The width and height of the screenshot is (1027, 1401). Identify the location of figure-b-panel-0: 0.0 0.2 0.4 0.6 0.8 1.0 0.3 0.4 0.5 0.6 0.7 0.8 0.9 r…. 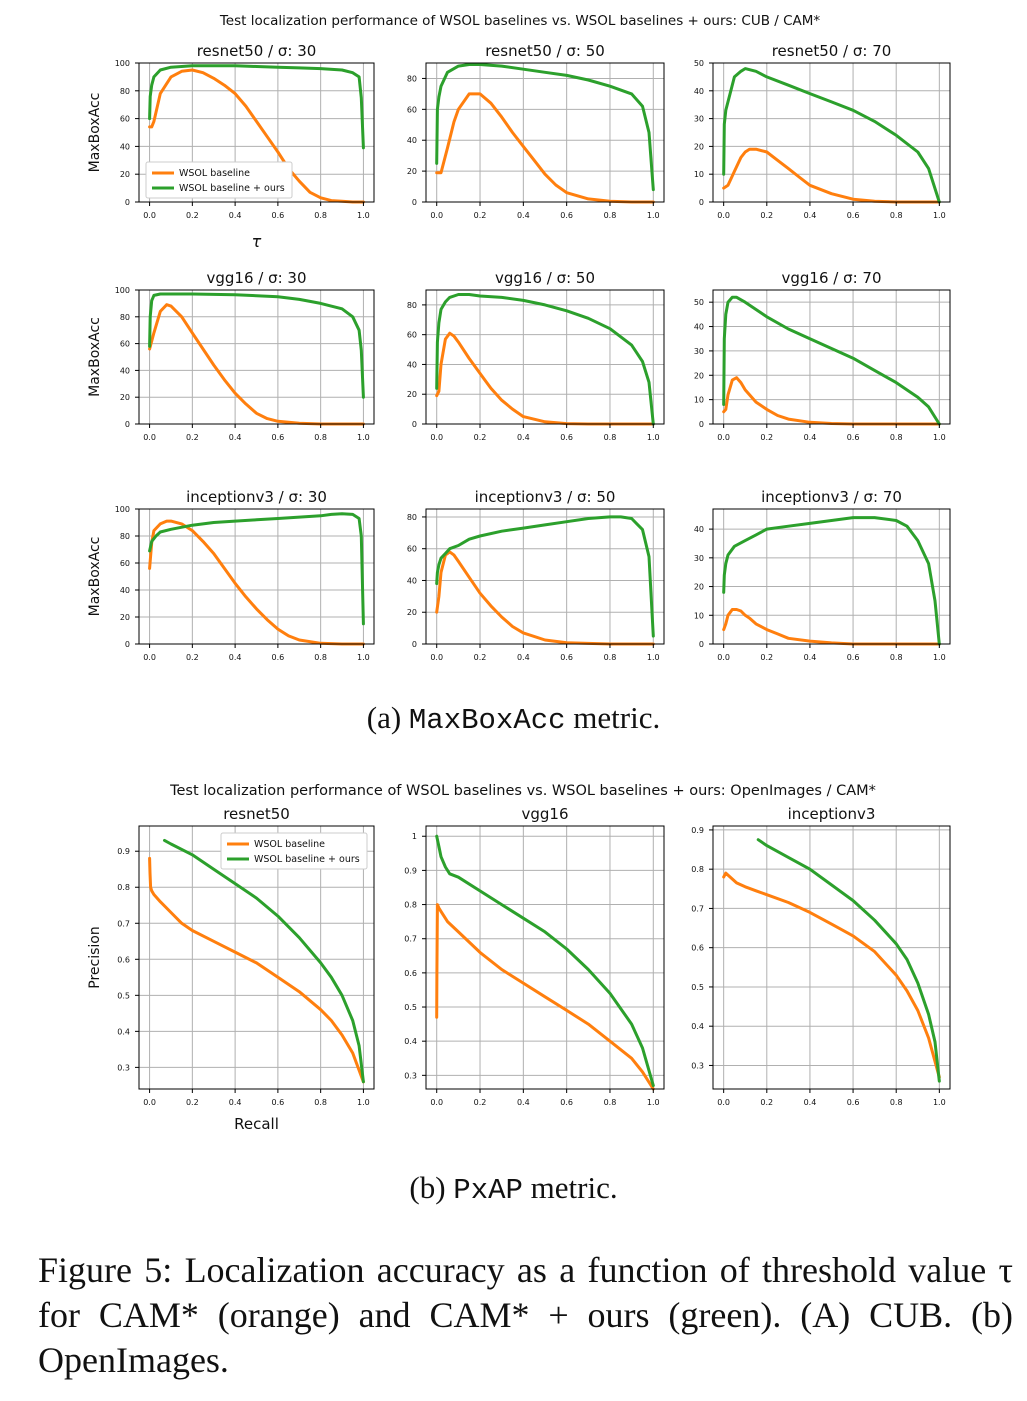
(231, 969).